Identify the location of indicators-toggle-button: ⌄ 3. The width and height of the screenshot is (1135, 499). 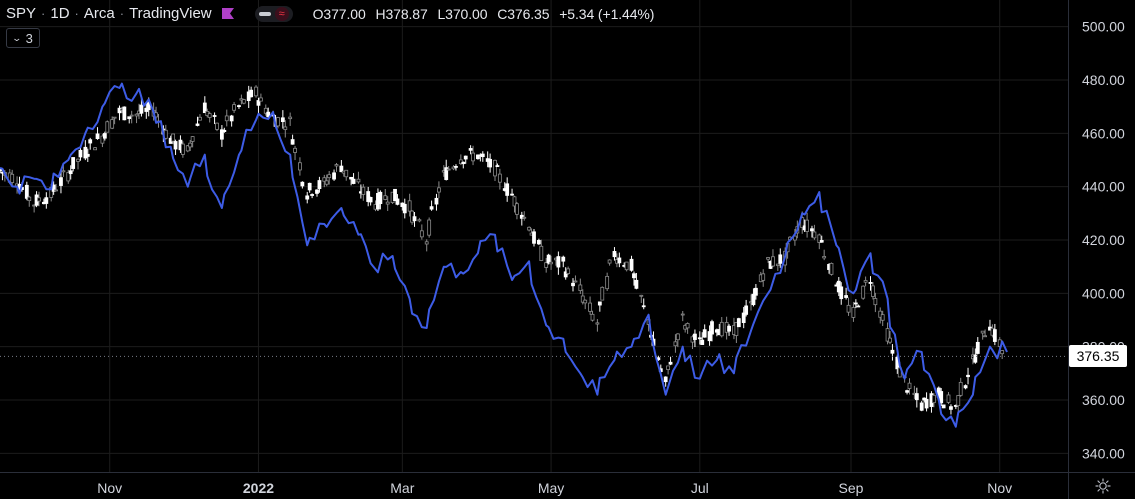
(23, 38).